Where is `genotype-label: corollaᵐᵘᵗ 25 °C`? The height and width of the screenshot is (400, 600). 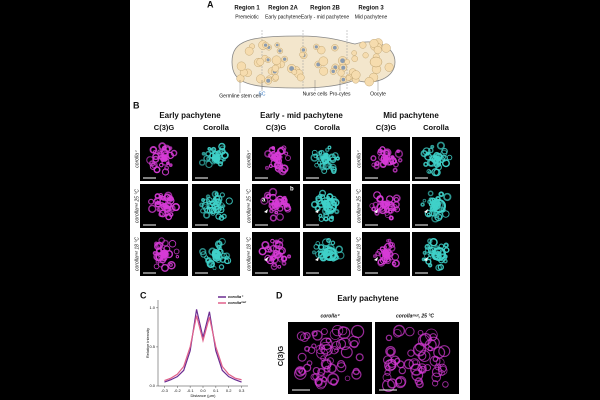 genotype-label: corollaᵐᵘᵗ 25 °C is located at coordinates (359, 206).